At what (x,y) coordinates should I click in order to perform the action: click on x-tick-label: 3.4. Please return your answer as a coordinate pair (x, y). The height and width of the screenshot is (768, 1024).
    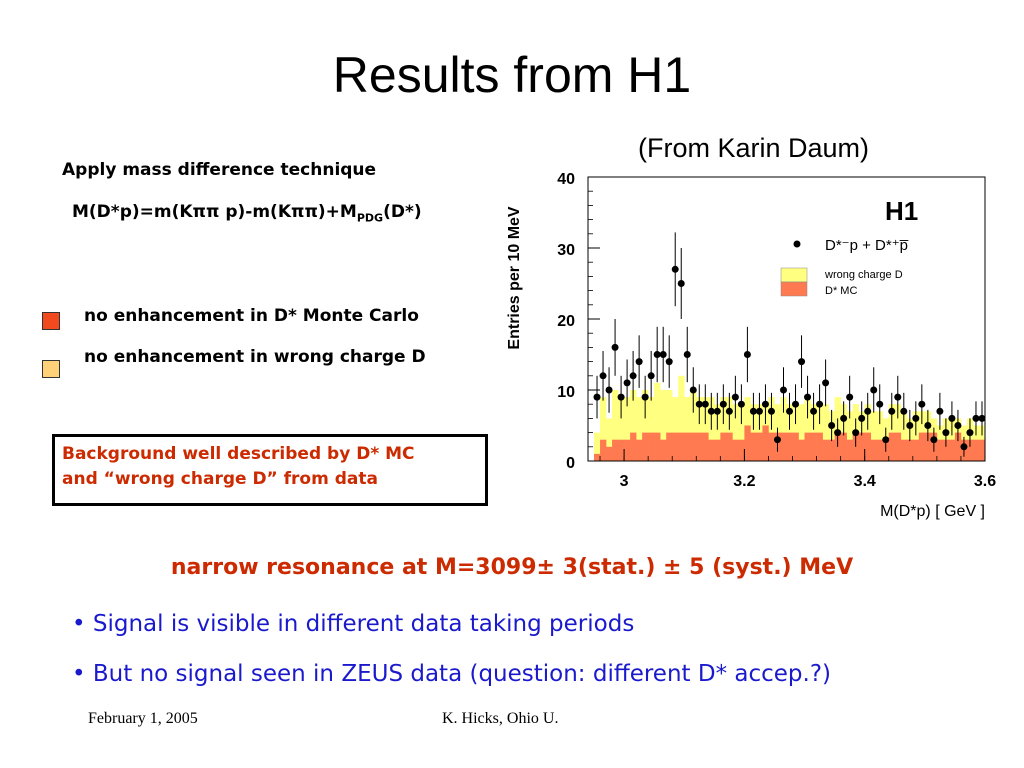
    Looking at the image, I should click on (865, 481).